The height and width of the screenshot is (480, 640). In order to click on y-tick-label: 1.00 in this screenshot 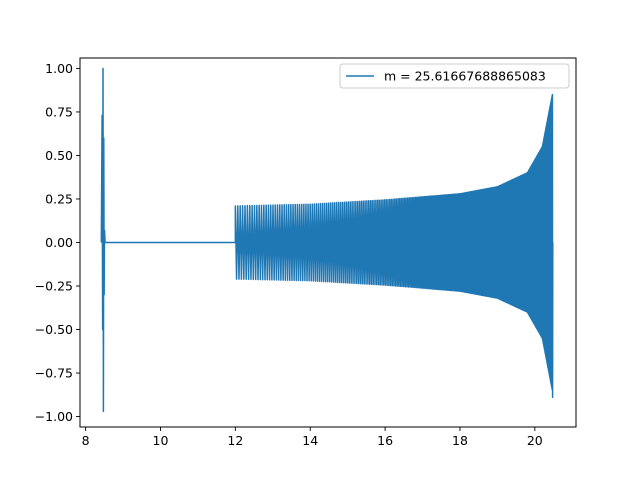, I will do `click(59, 68)`.